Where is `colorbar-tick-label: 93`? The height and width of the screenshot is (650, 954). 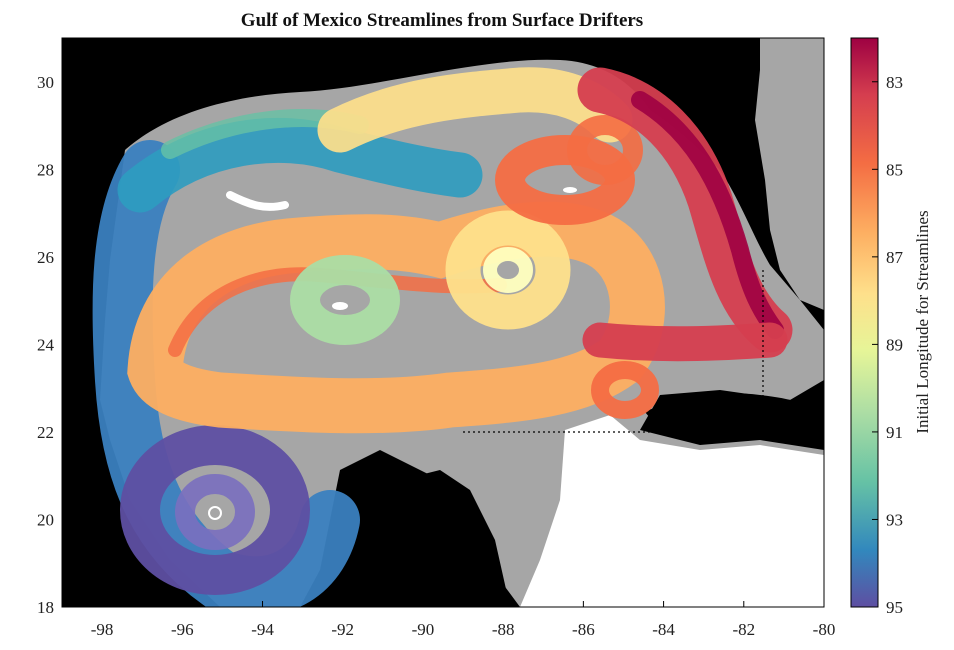 colorbar-tick-label: 93 is located at coordinates (894, 519).